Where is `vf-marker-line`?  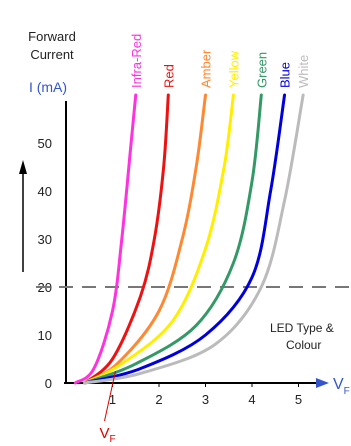
vf-marker-line is located at coordinates (110, 396).